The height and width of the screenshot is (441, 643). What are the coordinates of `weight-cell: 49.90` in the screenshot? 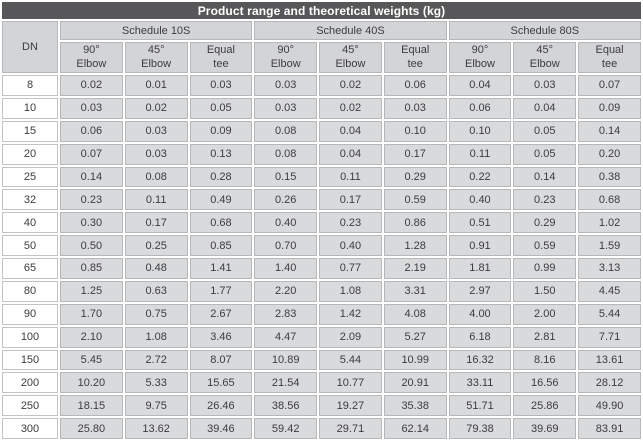 It's located at (609, 406).